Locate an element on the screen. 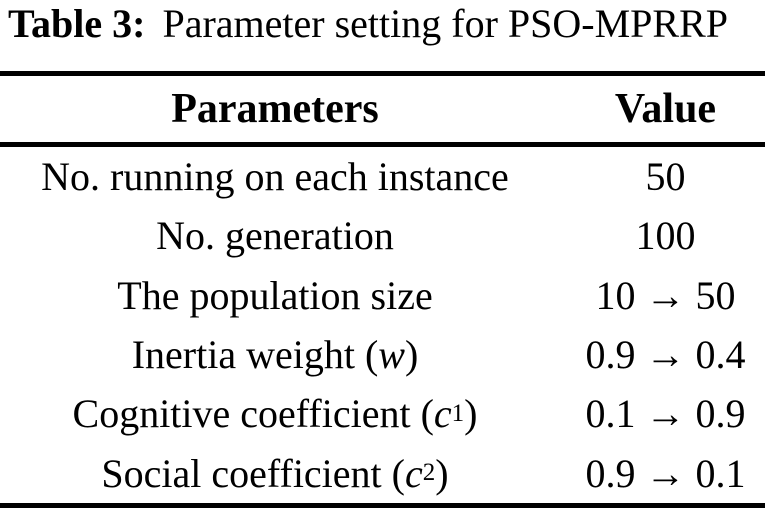  table-caption: Table 3: Parameter setting for PSO-MPRRP is located at coordinates (368, 24).